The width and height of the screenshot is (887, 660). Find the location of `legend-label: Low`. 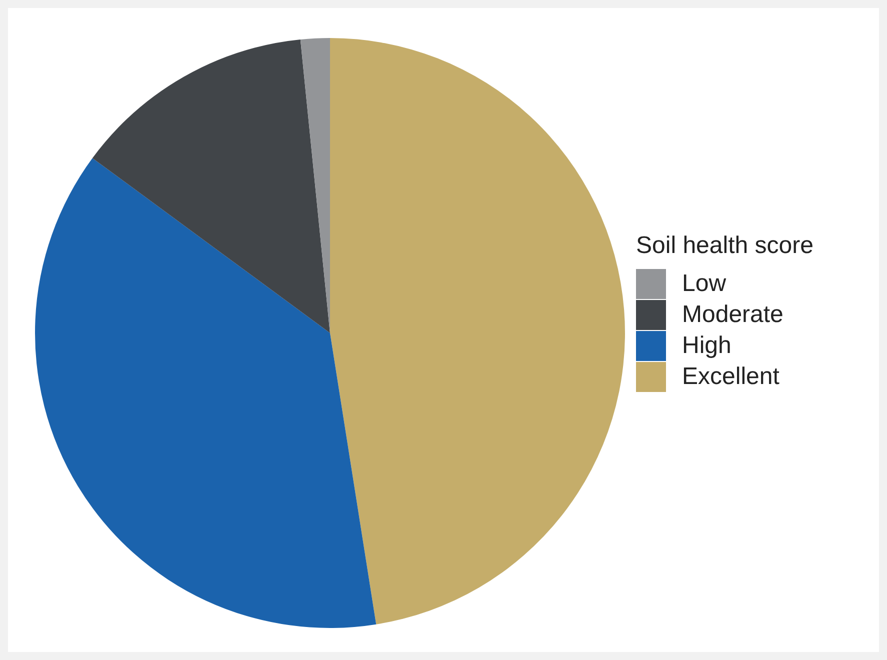

legend-label: Low is located at coordinates (704, 284).